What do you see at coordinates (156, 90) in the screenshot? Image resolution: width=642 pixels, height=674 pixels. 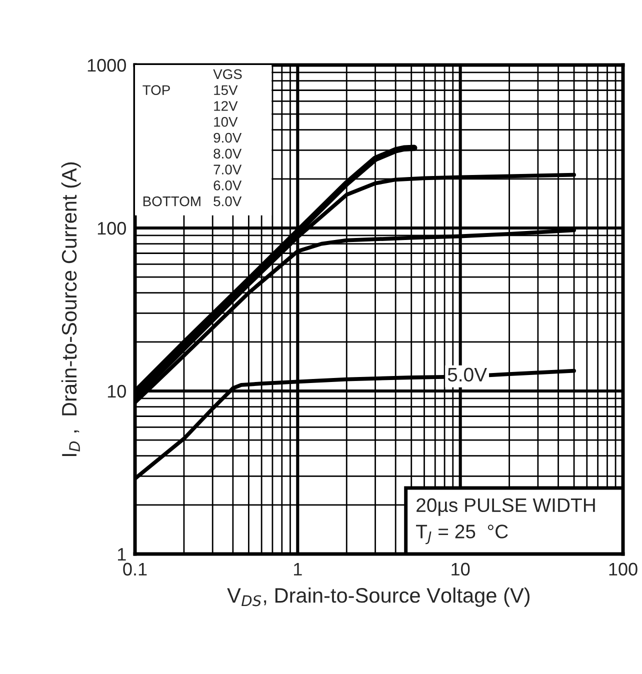 I see `annotation: TOP` at bounding box center [156, 90].